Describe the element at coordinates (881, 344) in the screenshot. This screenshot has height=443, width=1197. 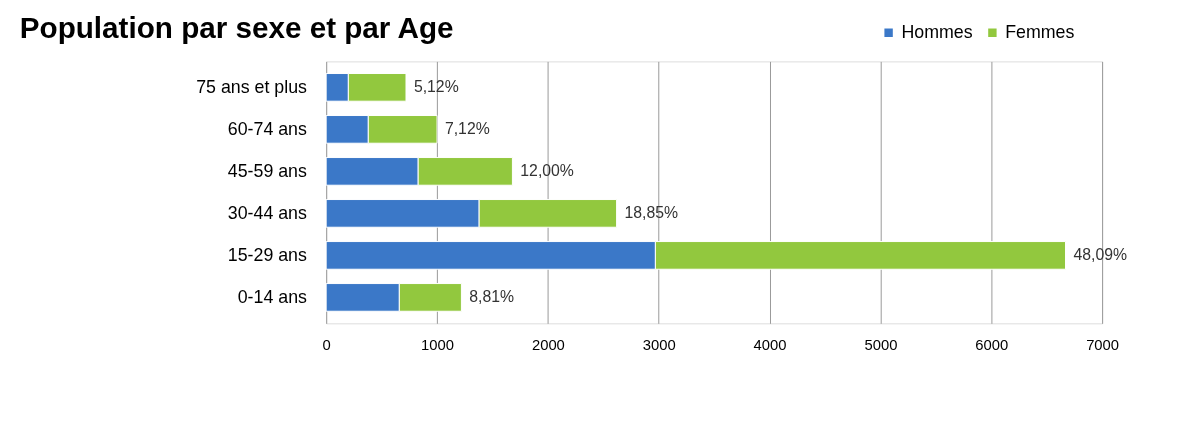
I see `x-tick-label: 5000` at that location.